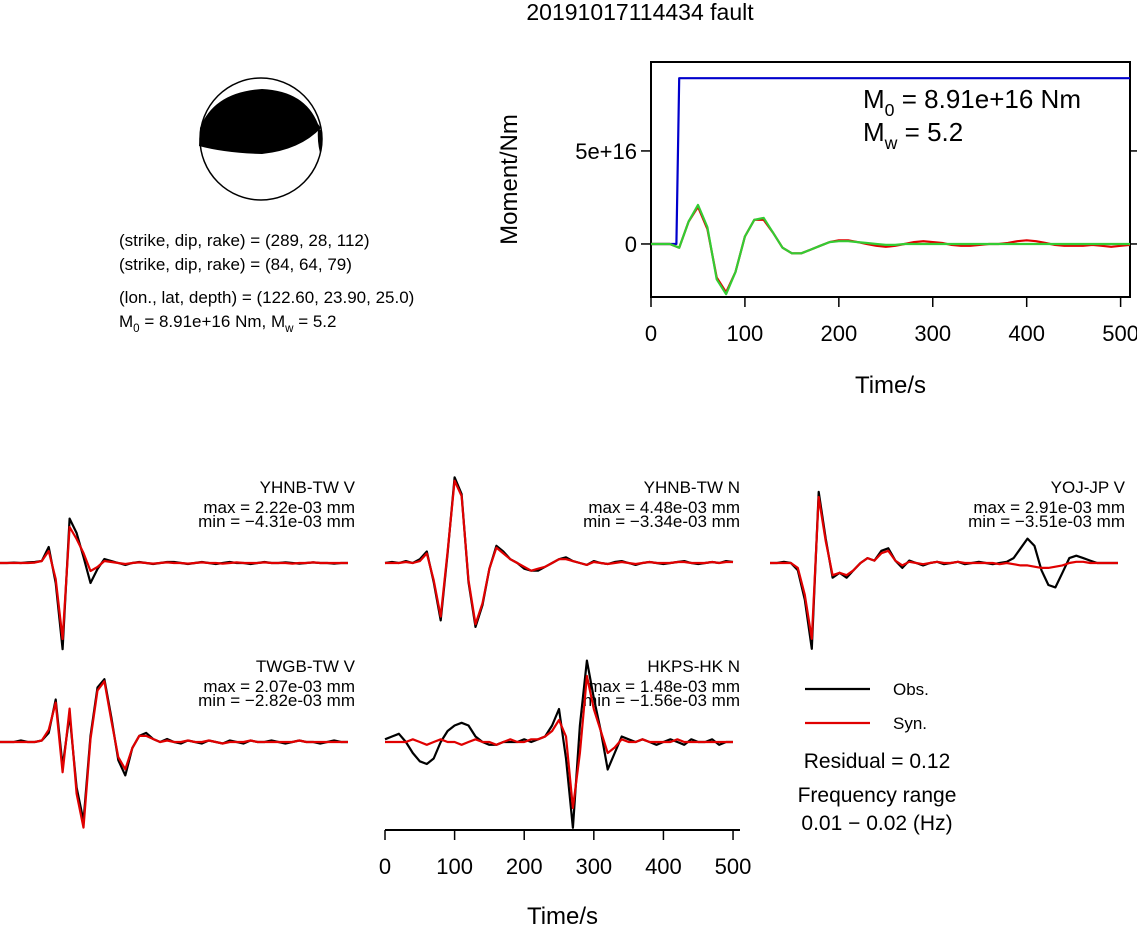 This screenshot has width=1137, height=927. I want to click on moment-annotation-part: = 5.2, so click(930, 132).